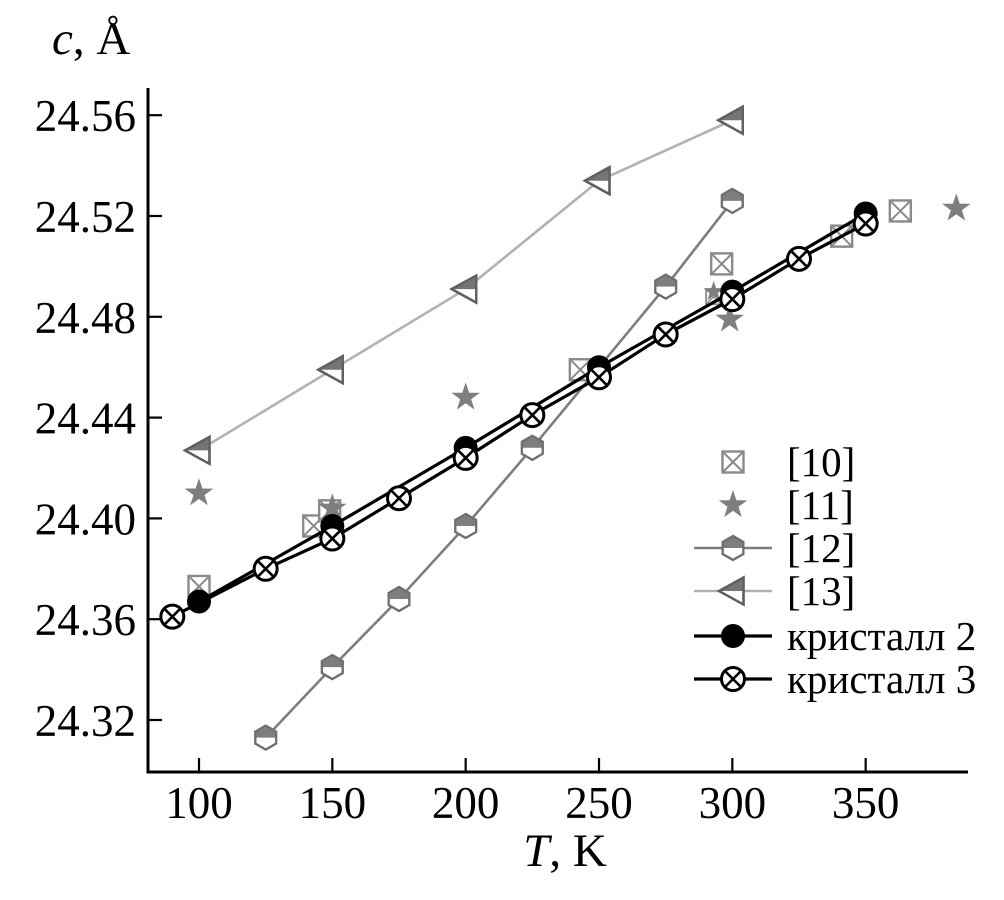 This screenshot has width=1004, height=900. Describe the element at coordinates (85, 217) in the screenshot. I see `y-tick-label: 24.52` at that location.